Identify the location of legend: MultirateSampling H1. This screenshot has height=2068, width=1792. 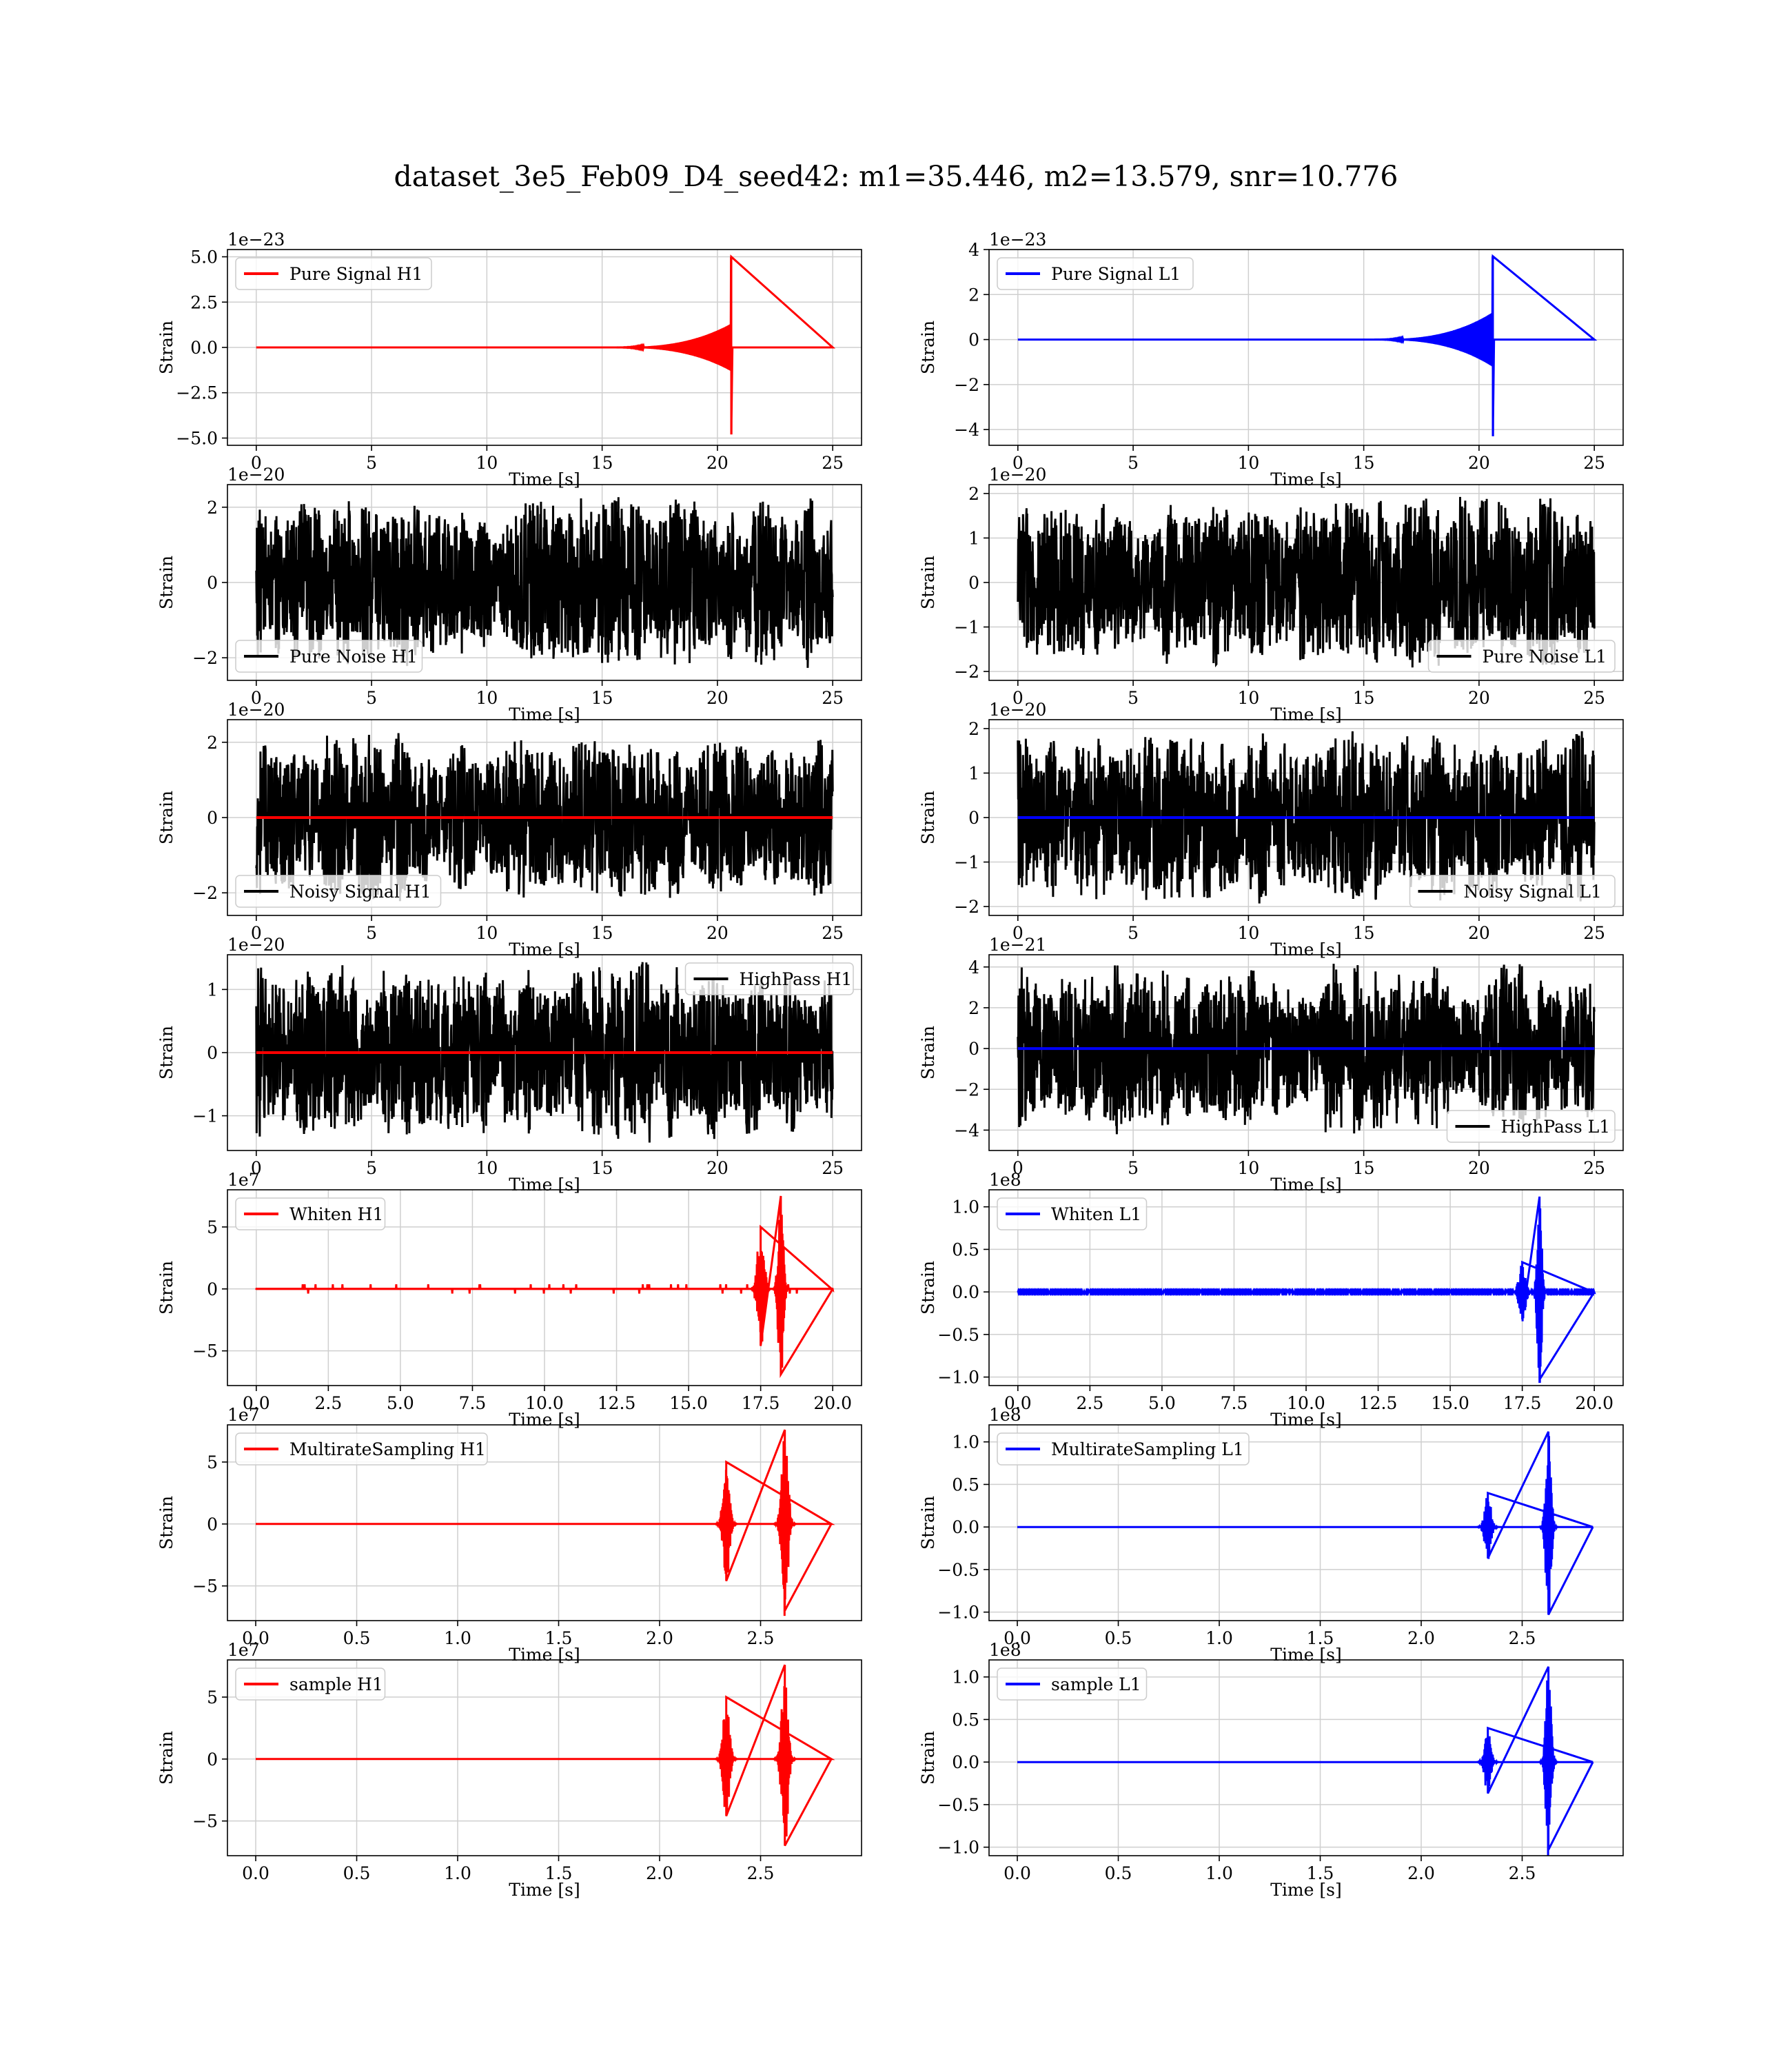
(361, 1449).